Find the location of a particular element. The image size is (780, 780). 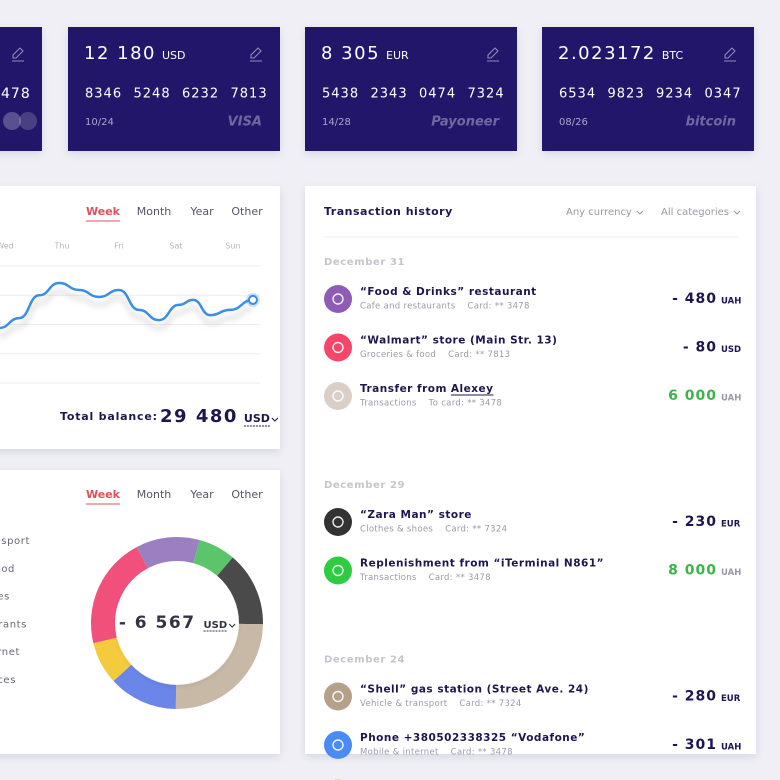

day-label: Fri is located at coordinates (119, 246).